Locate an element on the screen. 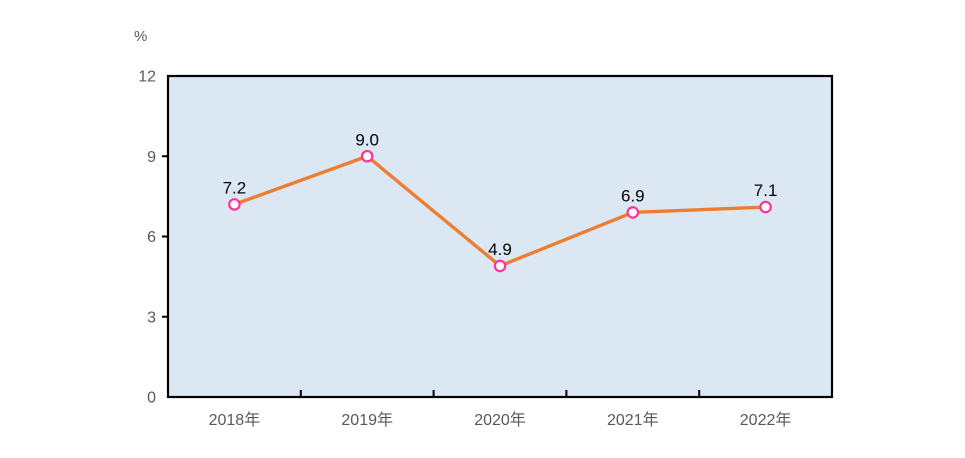 The image size is (965, 458). data-point-label: 7.2 is located at coordinates (235, 187).